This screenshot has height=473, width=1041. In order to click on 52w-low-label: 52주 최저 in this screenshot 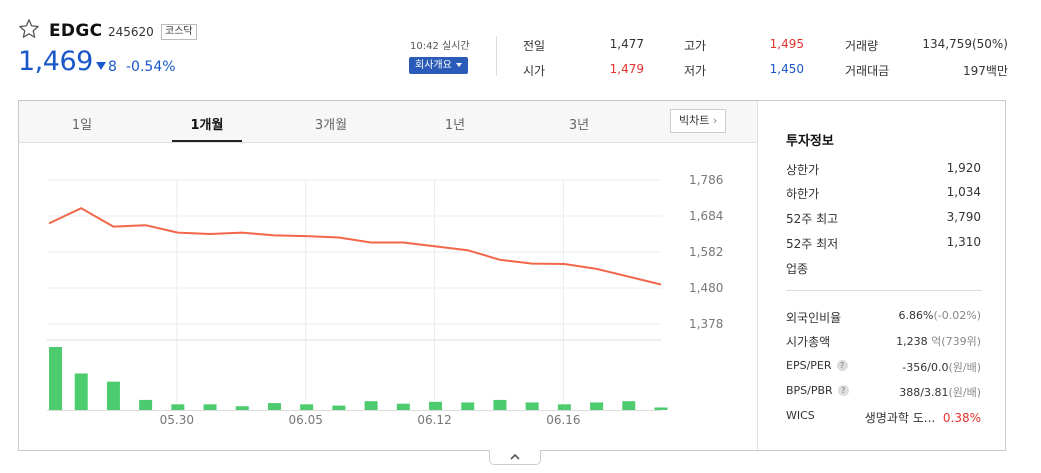, I will do `click(812, 244)`.